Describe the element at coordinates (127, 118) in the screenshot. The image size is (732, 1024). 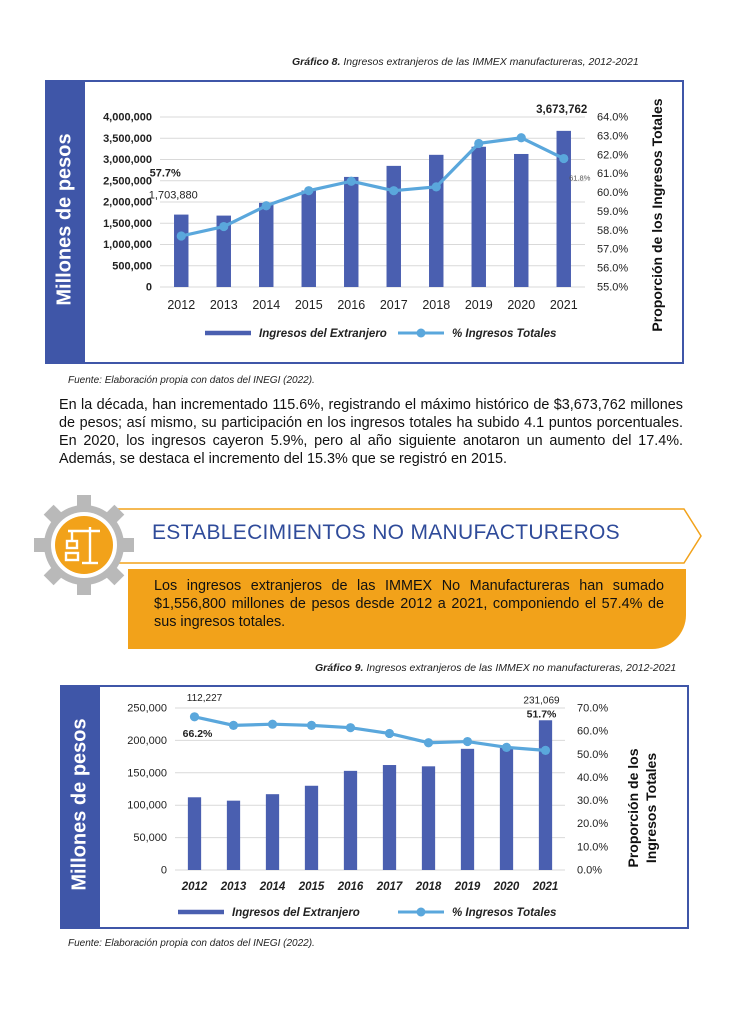
I see `y-tick-label: 4,000,000` at that location.